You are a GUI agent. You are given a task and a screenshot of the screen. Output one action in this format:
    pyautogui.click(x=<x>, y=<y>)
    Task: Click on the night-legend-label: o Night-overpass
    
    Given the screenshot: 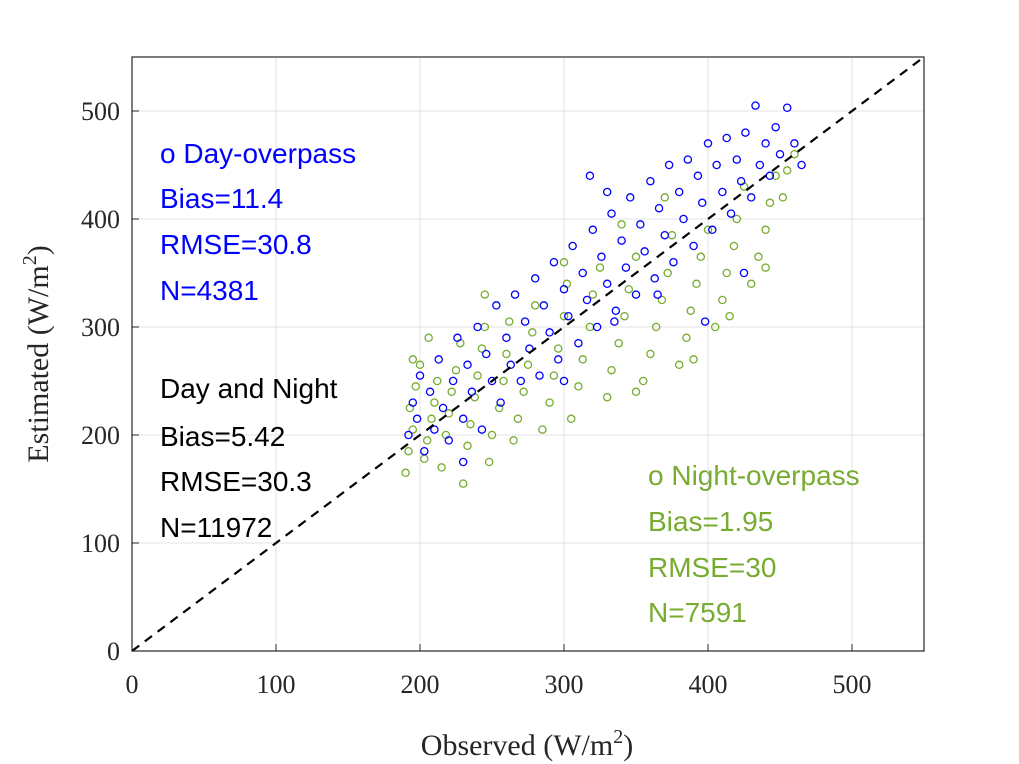 What is the action you would take?
    pyautogui.click(x=754, y=475)
    